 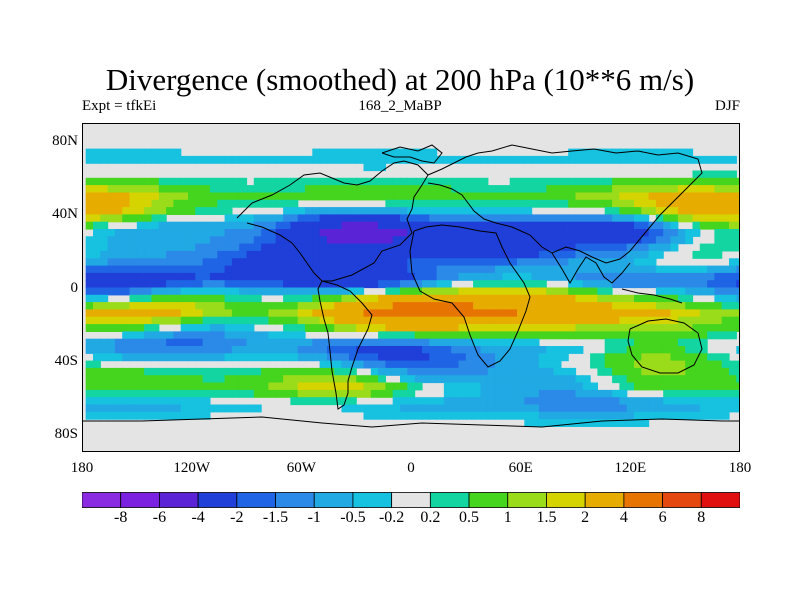 I want to click on colorbar-swatch, so click(x=140, y=500).